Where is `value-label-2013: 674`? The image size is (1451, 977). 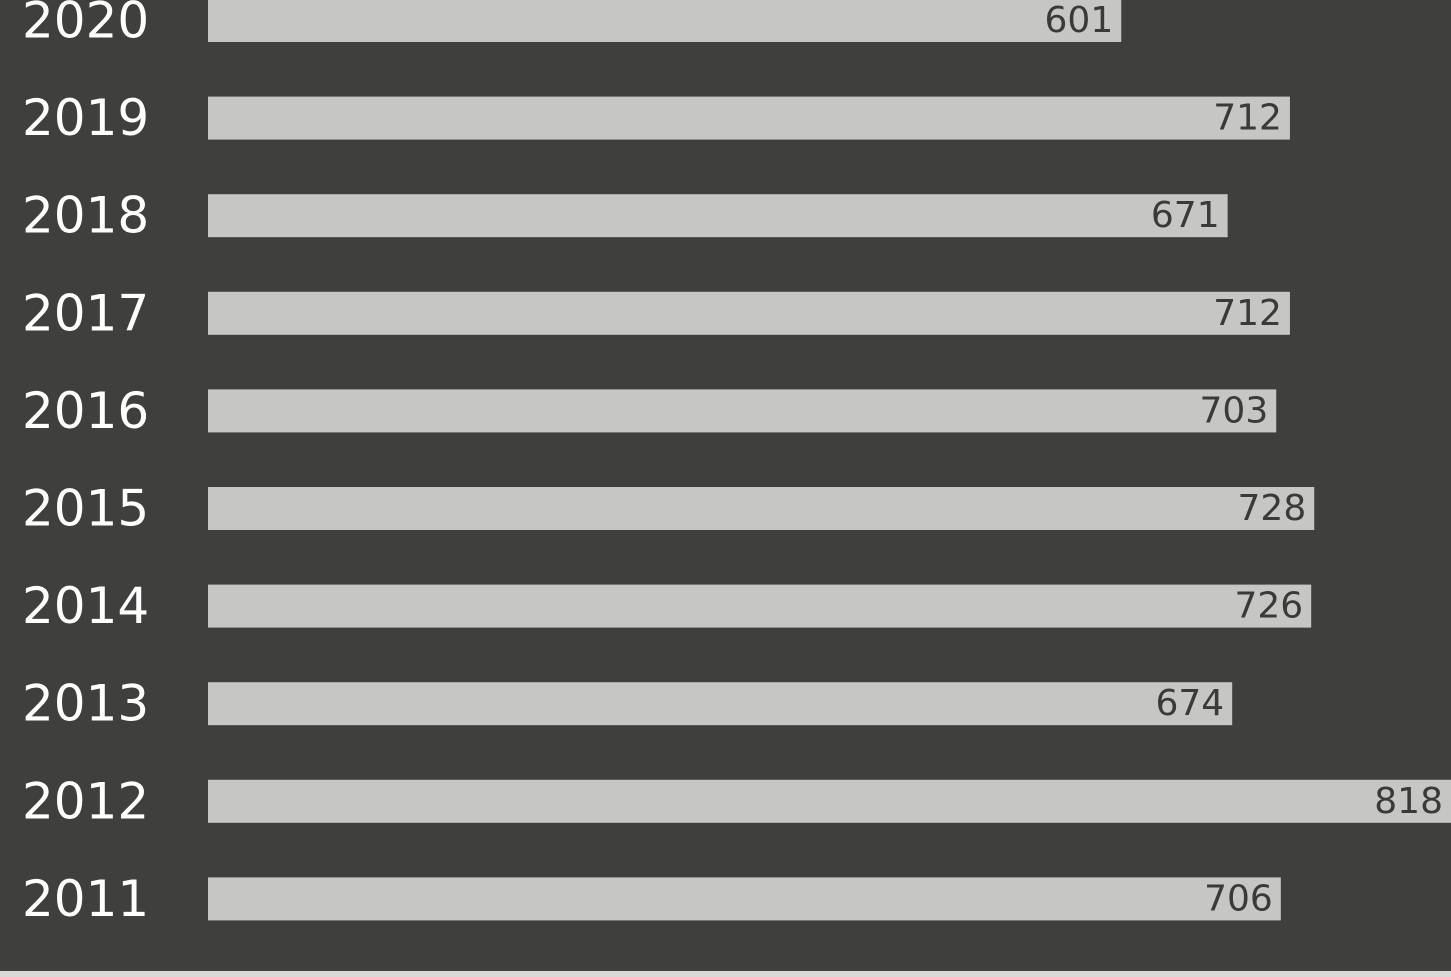
value-label-2013: 674 is located at coordinates (1189, 703).